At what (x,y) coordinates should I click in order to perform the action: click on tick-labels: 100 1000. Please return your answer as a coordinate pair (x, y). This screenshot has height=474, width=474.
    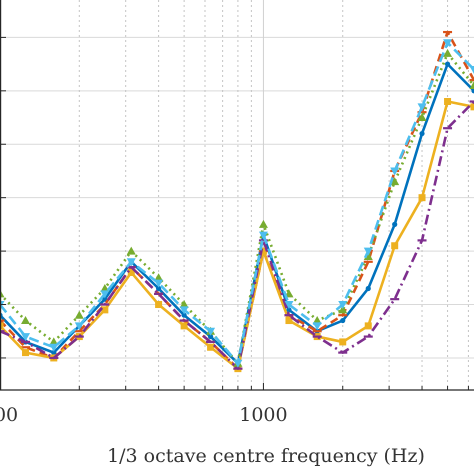
    Looking at the image, I should click on (144, 415).